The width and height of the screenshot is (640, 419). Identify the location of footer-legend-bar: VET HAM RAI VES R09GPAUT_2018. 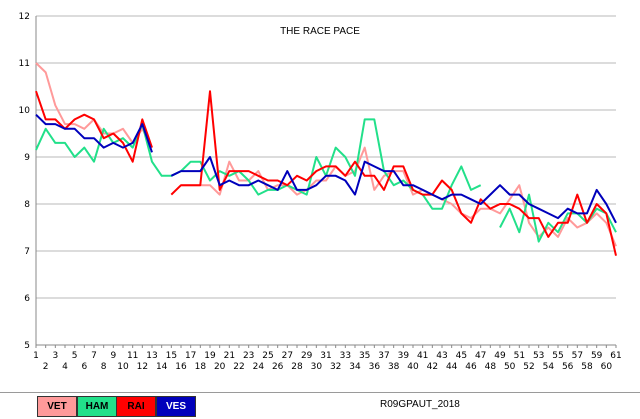
(320, 405).